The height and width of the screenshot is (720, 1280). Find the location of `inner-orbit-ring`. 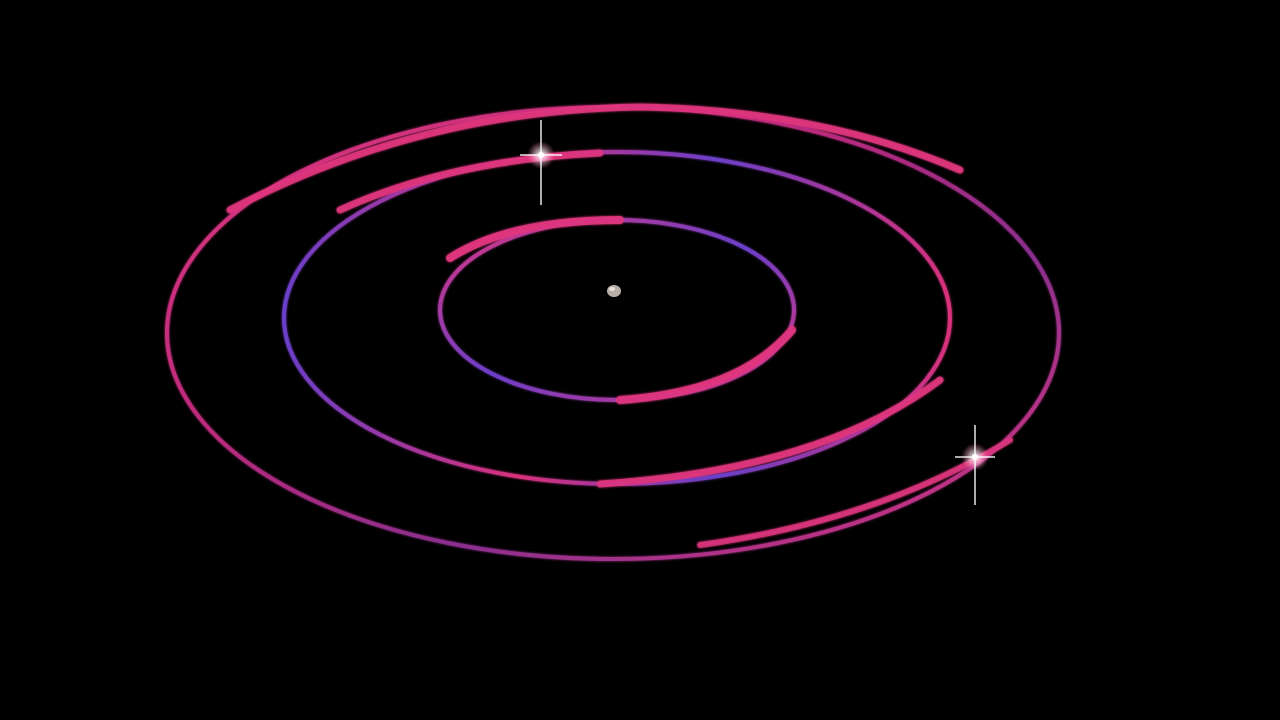

inner-orbit-ring is located at coordinates (617, 310).